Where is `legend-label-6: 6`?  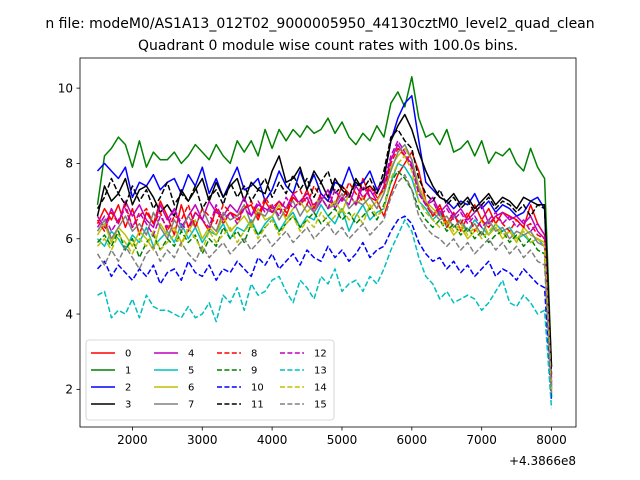 legend-label-6: 6 is located at coordinates (191, 388).